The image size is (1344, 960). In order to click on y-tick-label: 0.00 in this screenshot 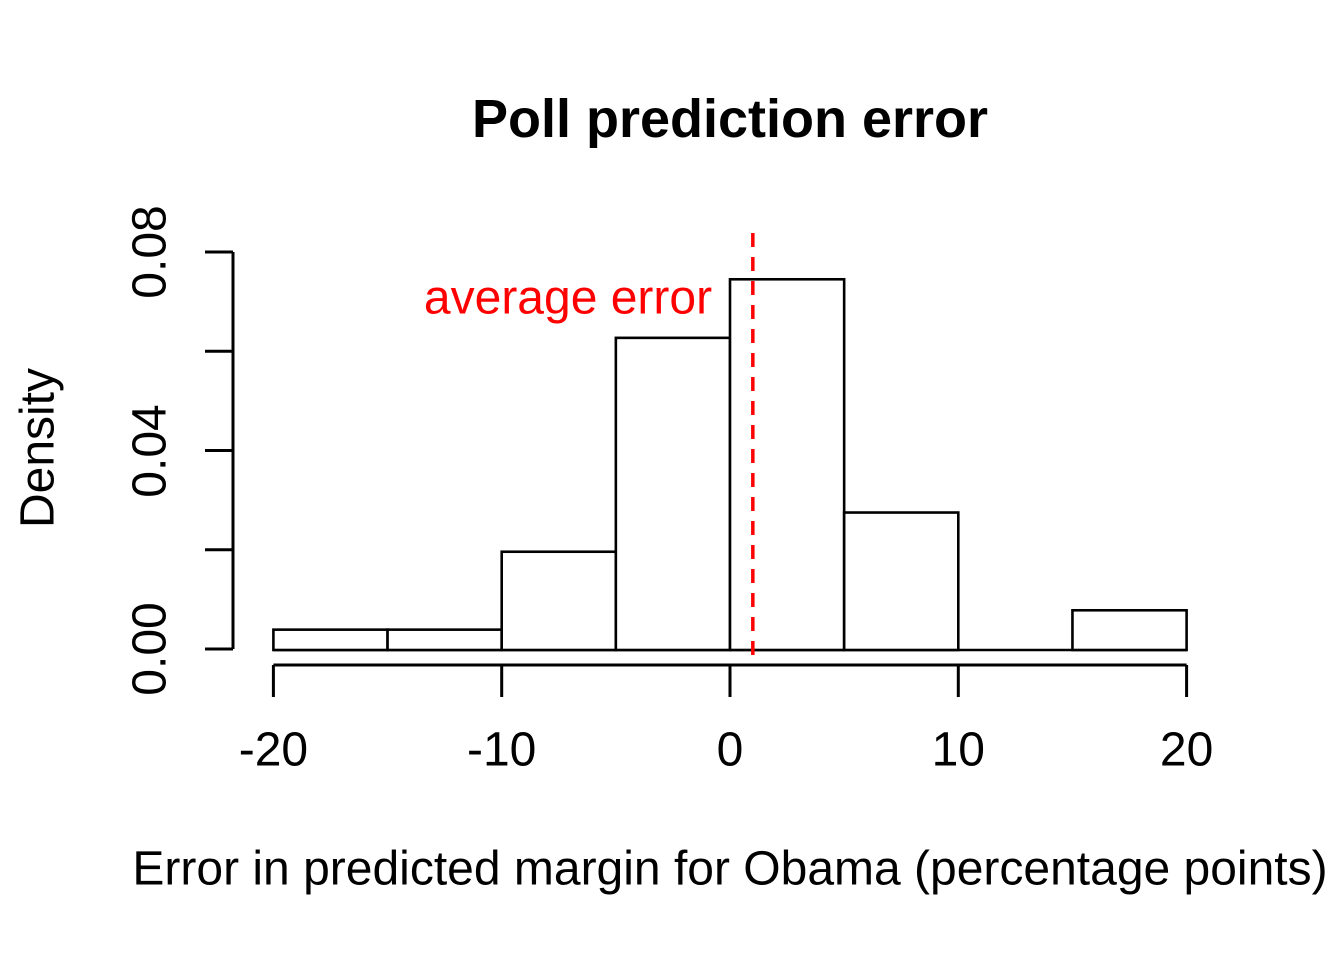, I will do `click(150, 649)`.